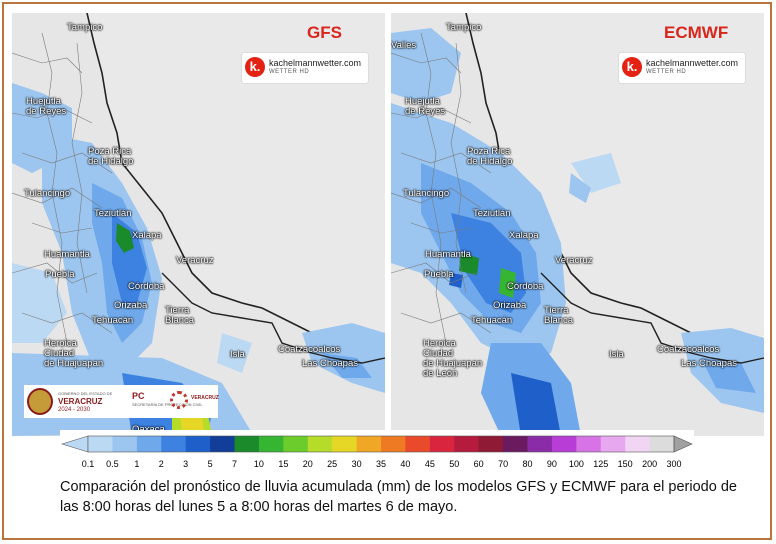 Image resolution: width=776 pixels, height=544 pixels. Describe the element at coordinates (210, 464) in the screenshot. I see `legend-tick-label: 5` at that location.